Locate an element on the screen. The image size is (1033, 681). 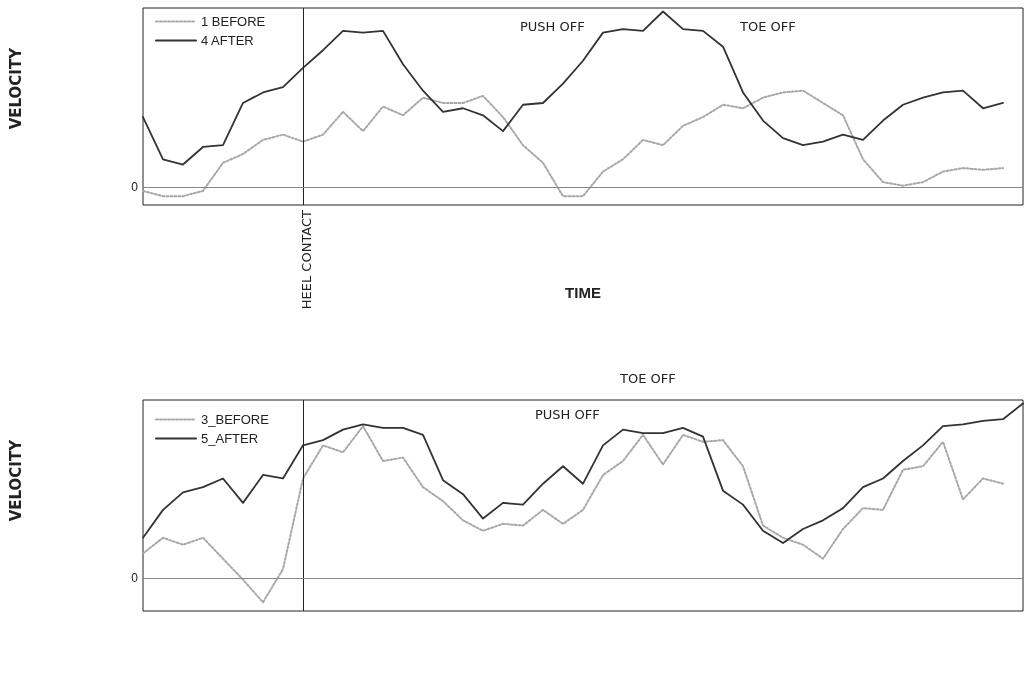
legend-label: 3_BEFORE is located at coordinates (235, 419).